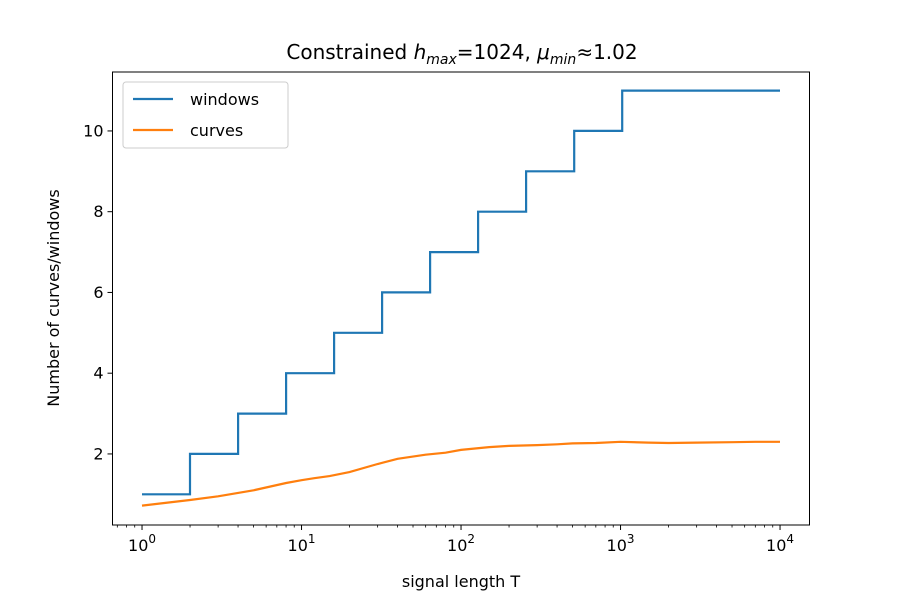 The image size is (900, 600). Describe the element at coordinates (93, 130) in the screenshot. I see `y-tick-label: 10` at that location.